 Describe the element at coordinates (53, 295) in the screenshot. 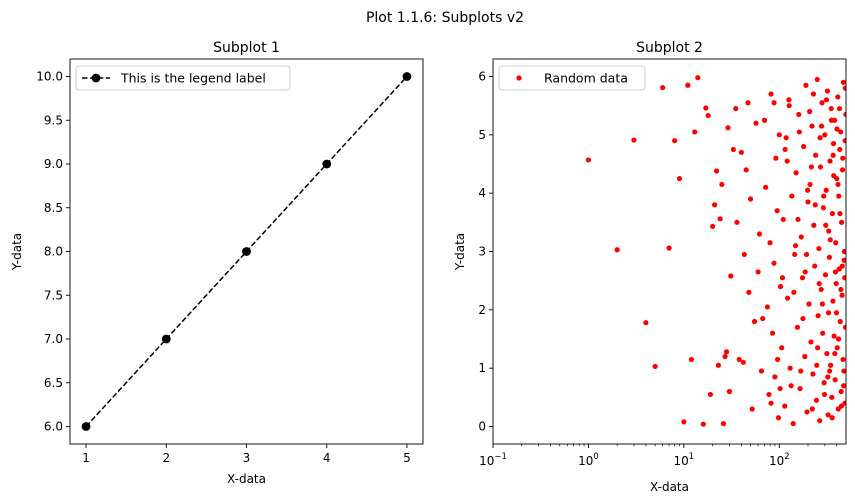

I see `y-tick-label: 7.5` at that location.